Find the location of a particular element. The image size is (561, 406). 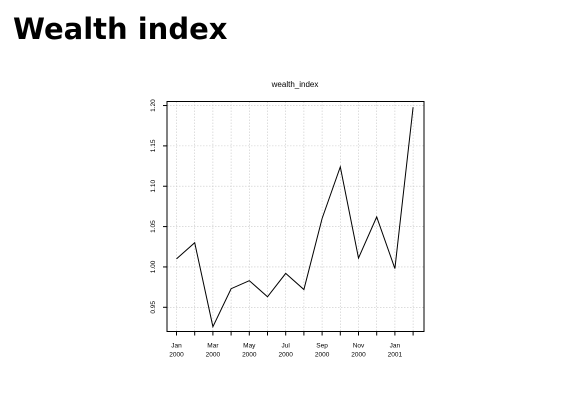

x-tick-label-month: Nov is located at coordinates (359, 346).